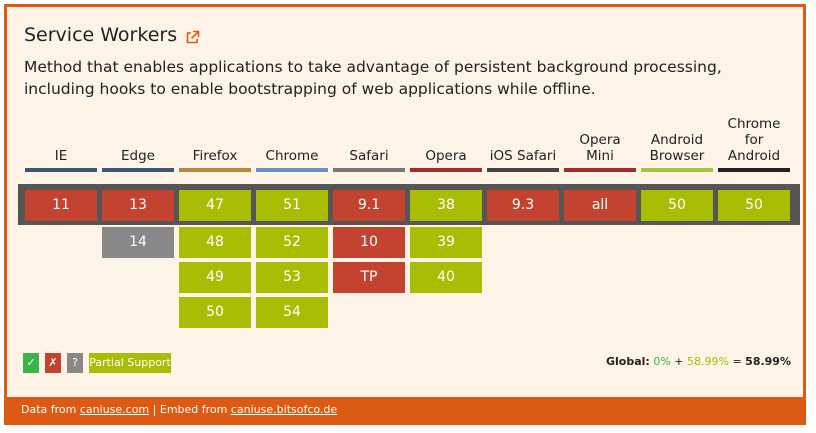 The image size is (816, 433). I want to click on version-cell: 53, so click(292, 277).